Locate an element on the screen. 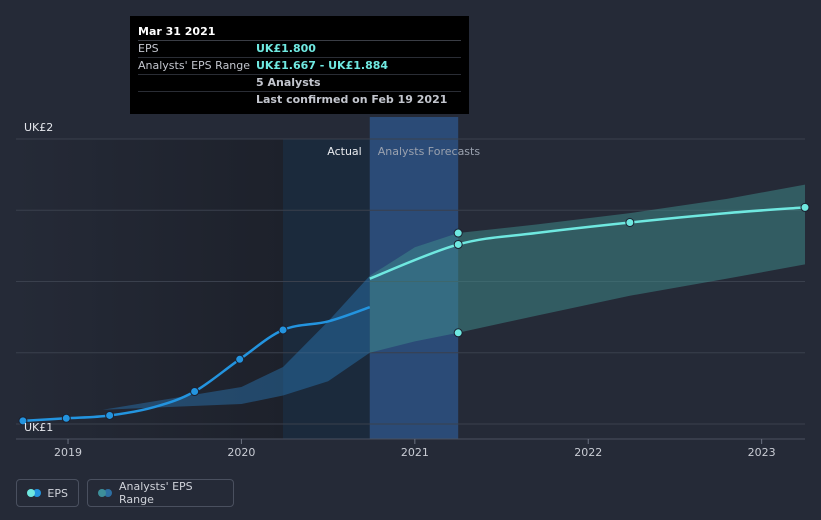  tooltip-row-range: Analysts' EPS Range UK£1.667 - UK£1.884 is located at coordinates (299, 66).